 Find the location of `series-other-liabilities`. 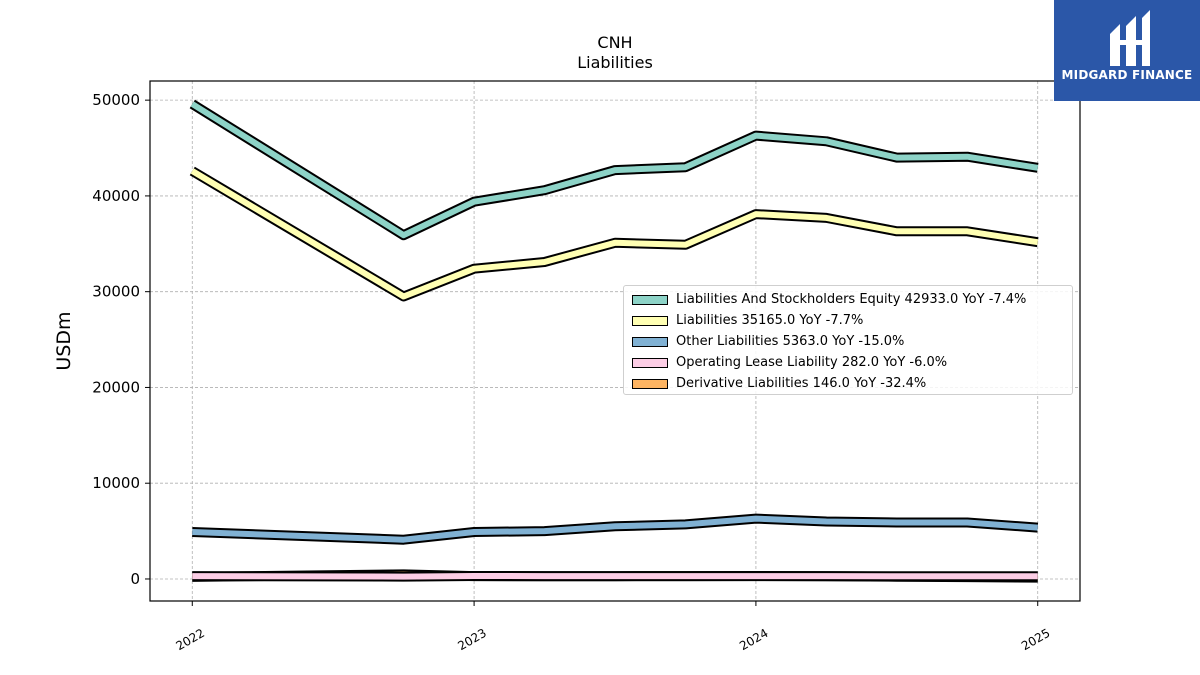

series-other-liabilities is located at coordinates (615, 529).